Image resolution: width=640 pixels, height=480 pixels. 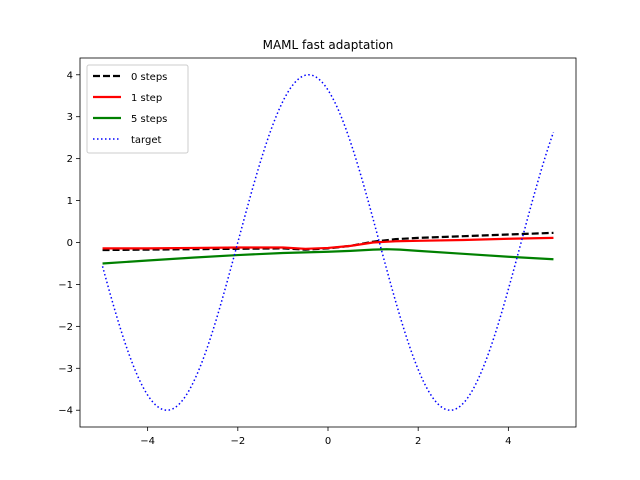 I want to click on y-axis: −4 −3 −2 −1 0 1 2 3 4, so click(x=69, y=243).